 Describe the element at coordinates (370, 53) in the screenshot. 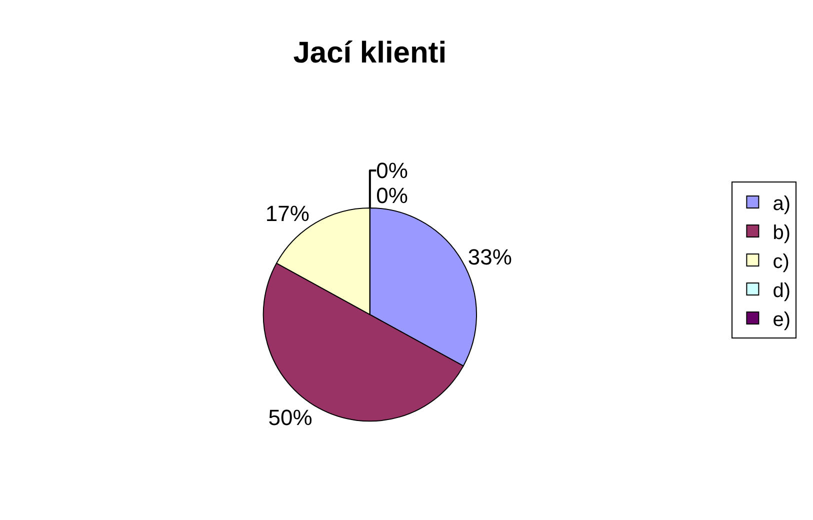

I see `chart-title: Jací klienti` at that location.